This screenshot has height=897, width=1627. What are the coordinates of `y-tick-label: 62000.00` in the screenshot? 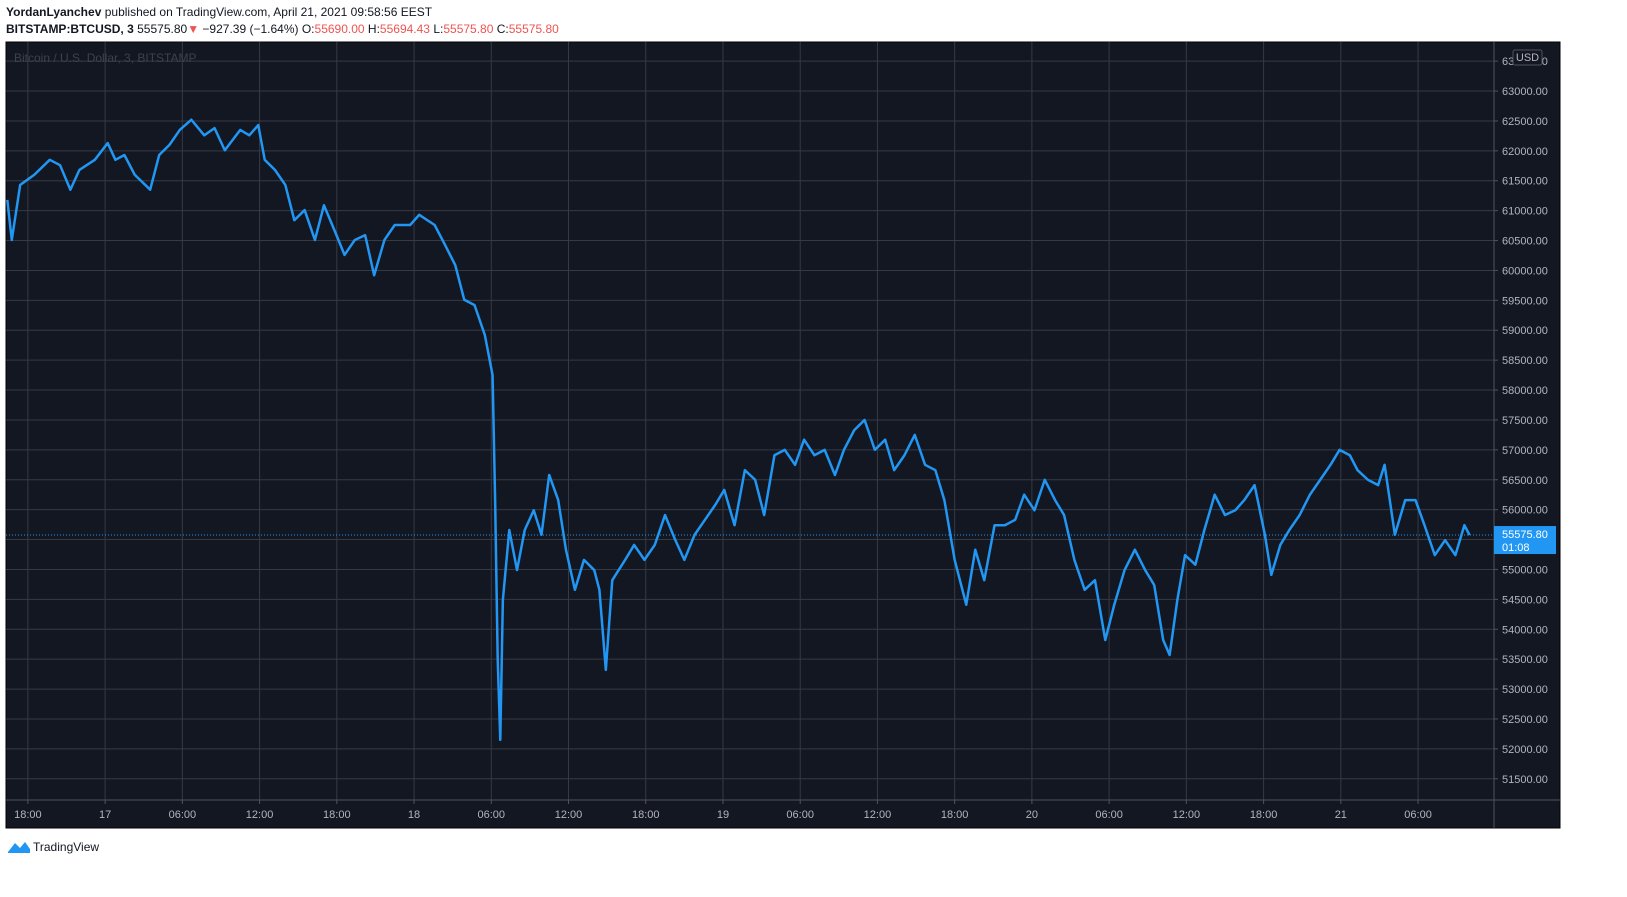 It's located at (1525, 152).